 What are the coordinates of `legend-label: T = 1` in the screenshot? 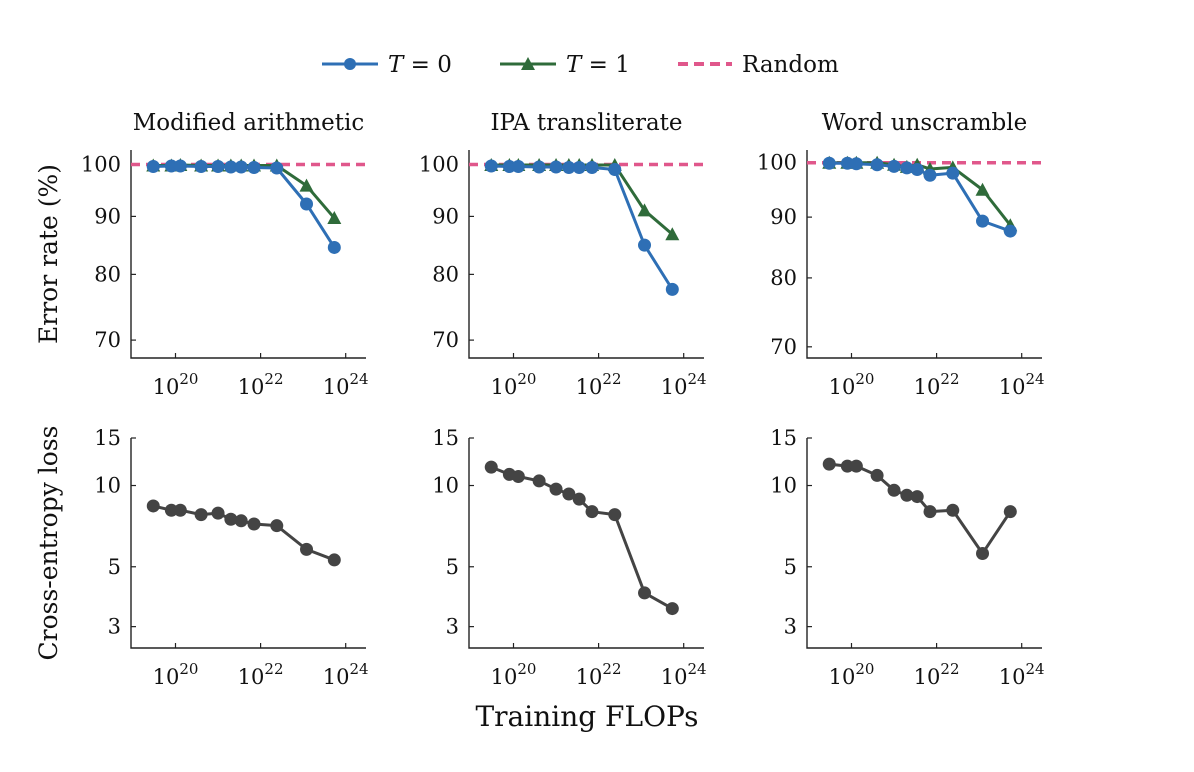 It's located at (598, 65).